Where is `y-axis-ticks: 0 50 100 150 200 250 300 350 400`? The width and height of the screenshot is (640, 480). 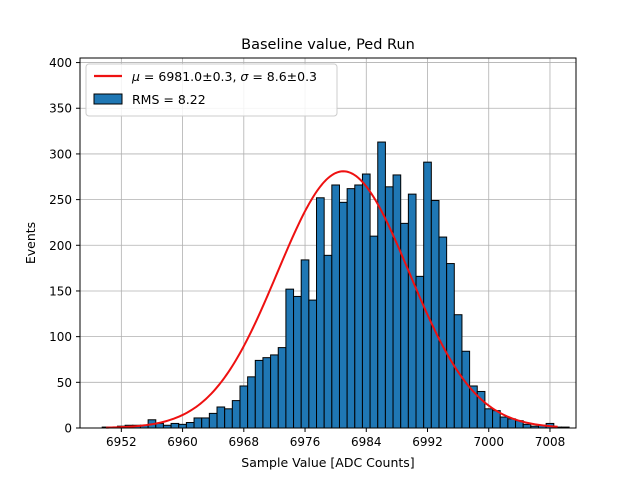 y-axis-ticks: 0 50 100 150 200 250 300 350 400 is located at coordinates (64, 246).